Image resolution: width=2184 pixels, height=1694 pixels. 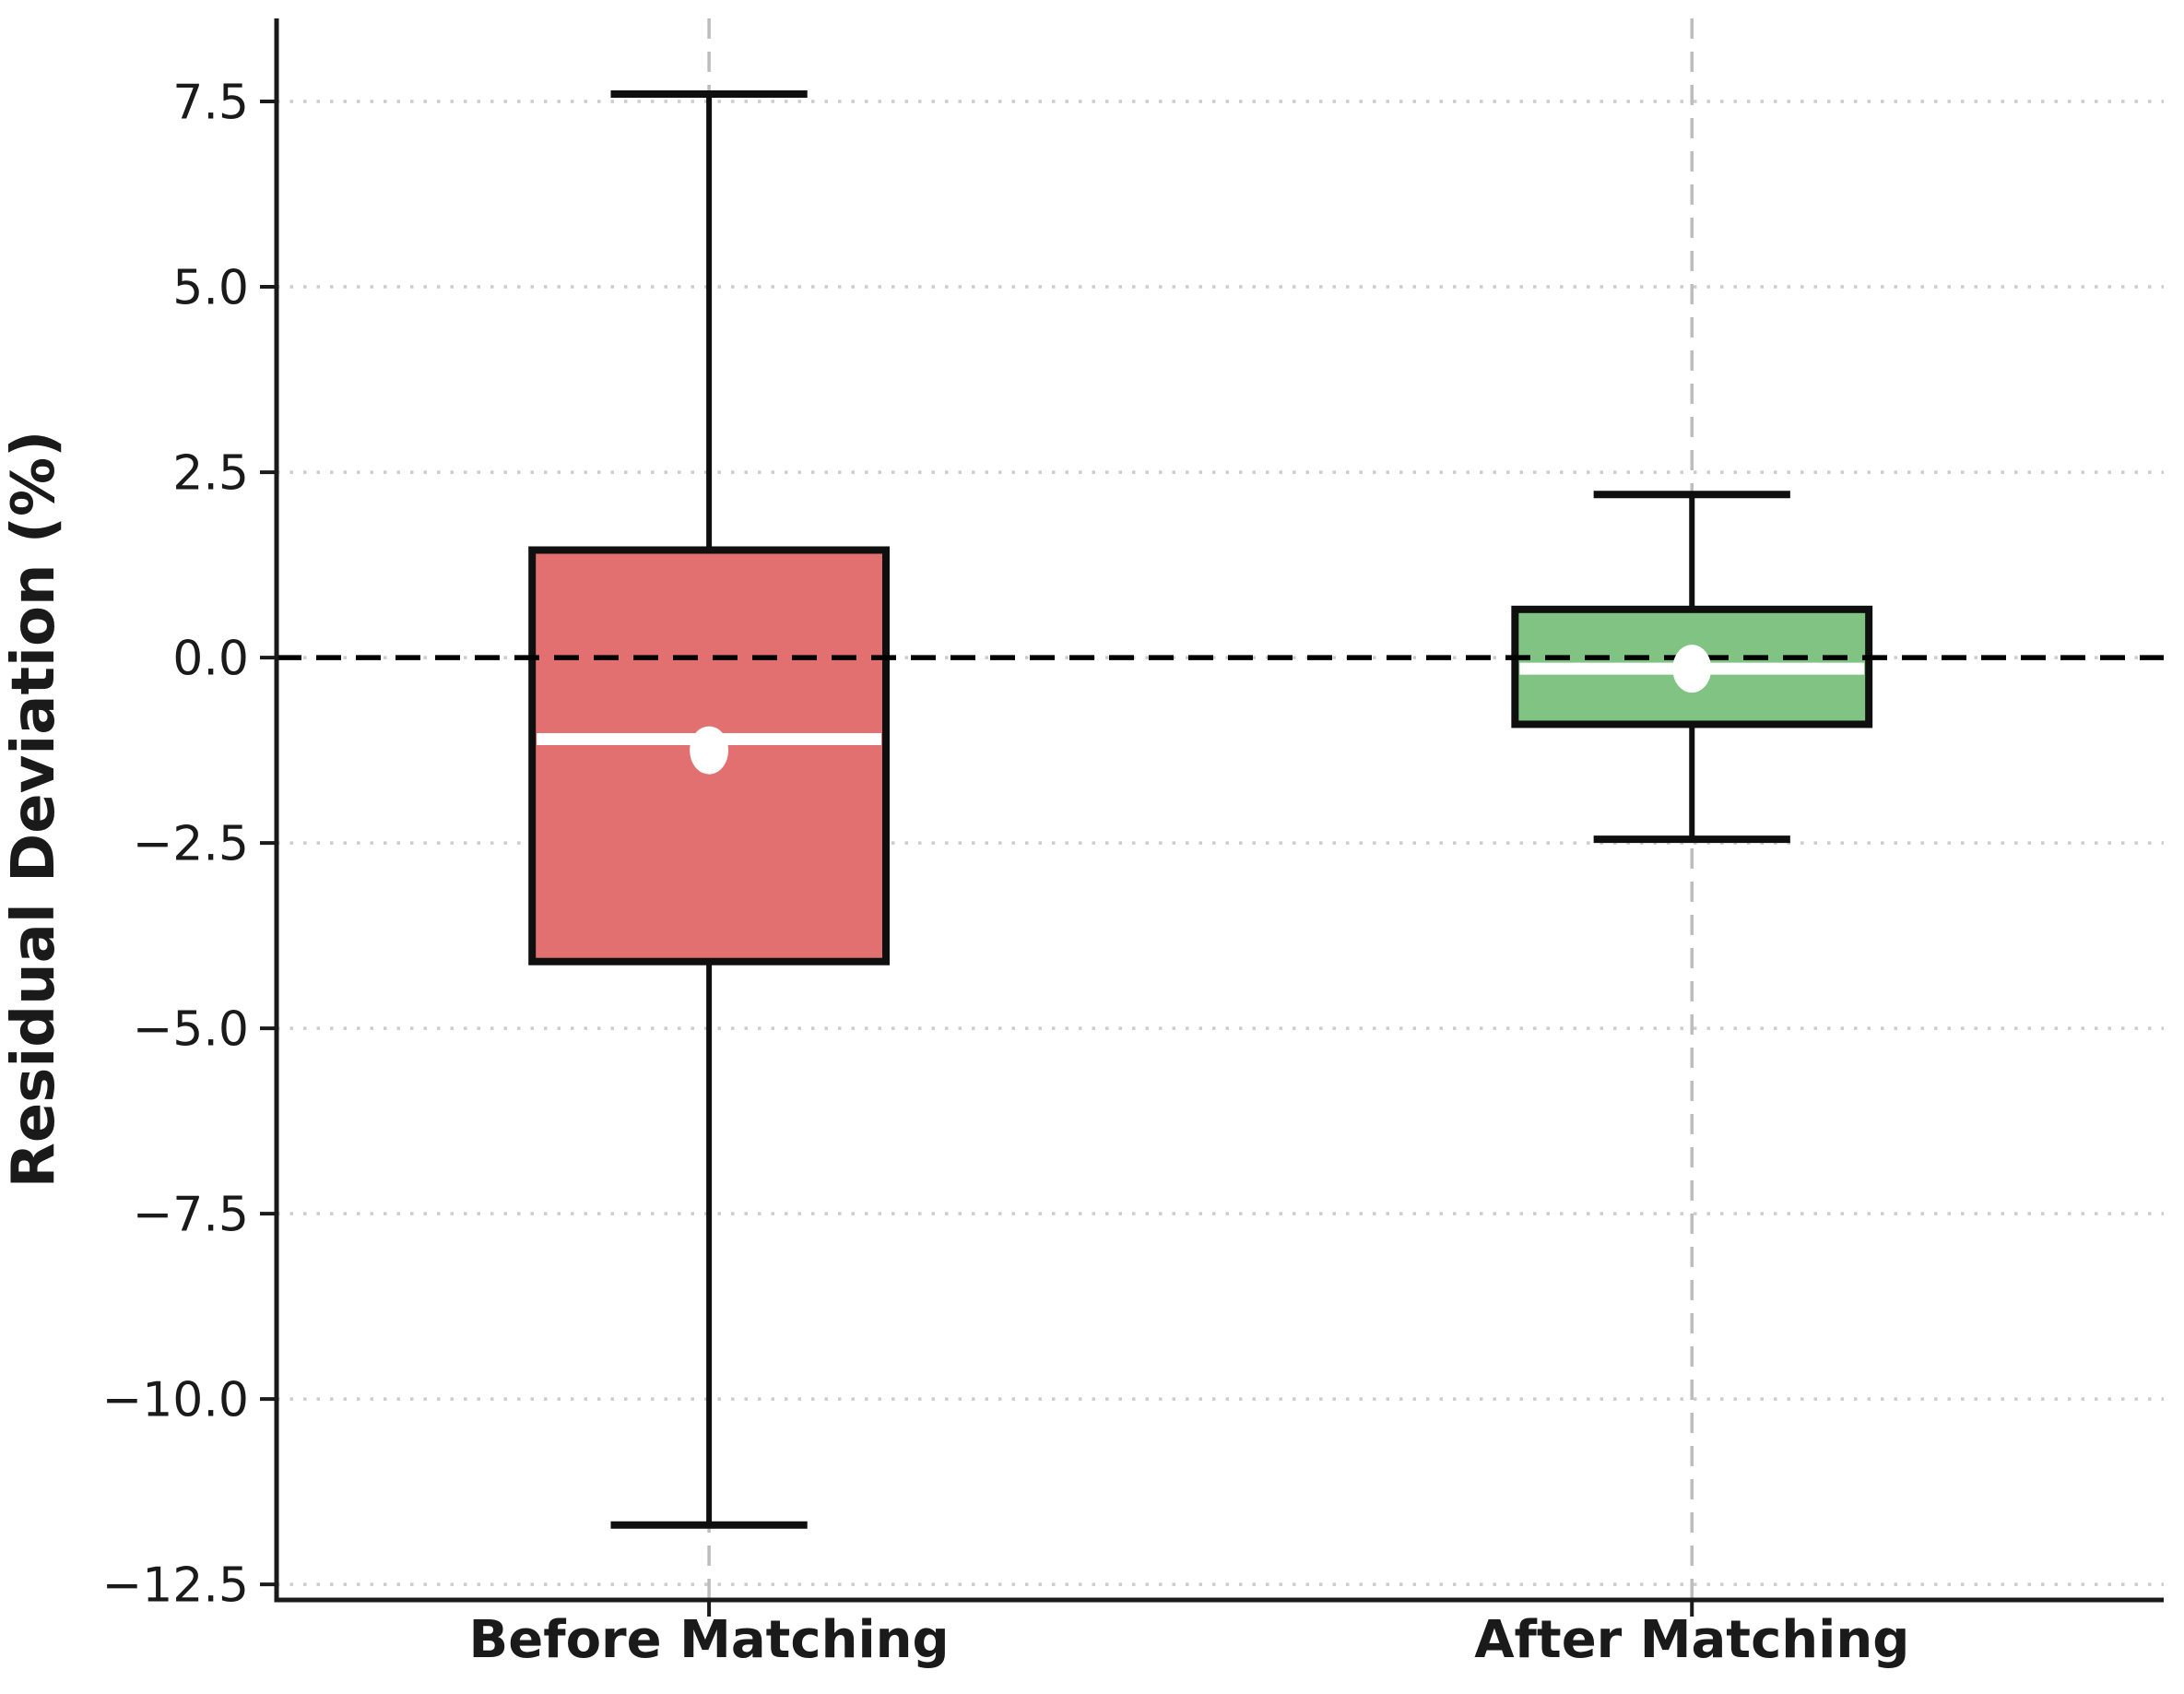 What do you see at coordinates (175, 1399) in the screenshot?
I see `y-tick-label: −10.0` at bounding box center [175, 1399].